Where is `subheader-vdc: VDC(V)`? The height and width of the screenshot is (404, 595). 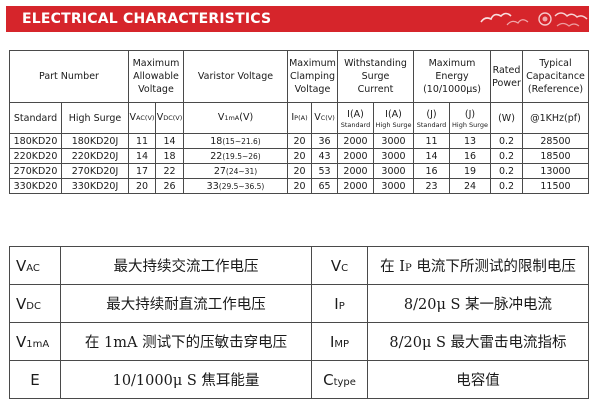 subheader-vdc: VDC(V) is located at coordinates (169, 118).